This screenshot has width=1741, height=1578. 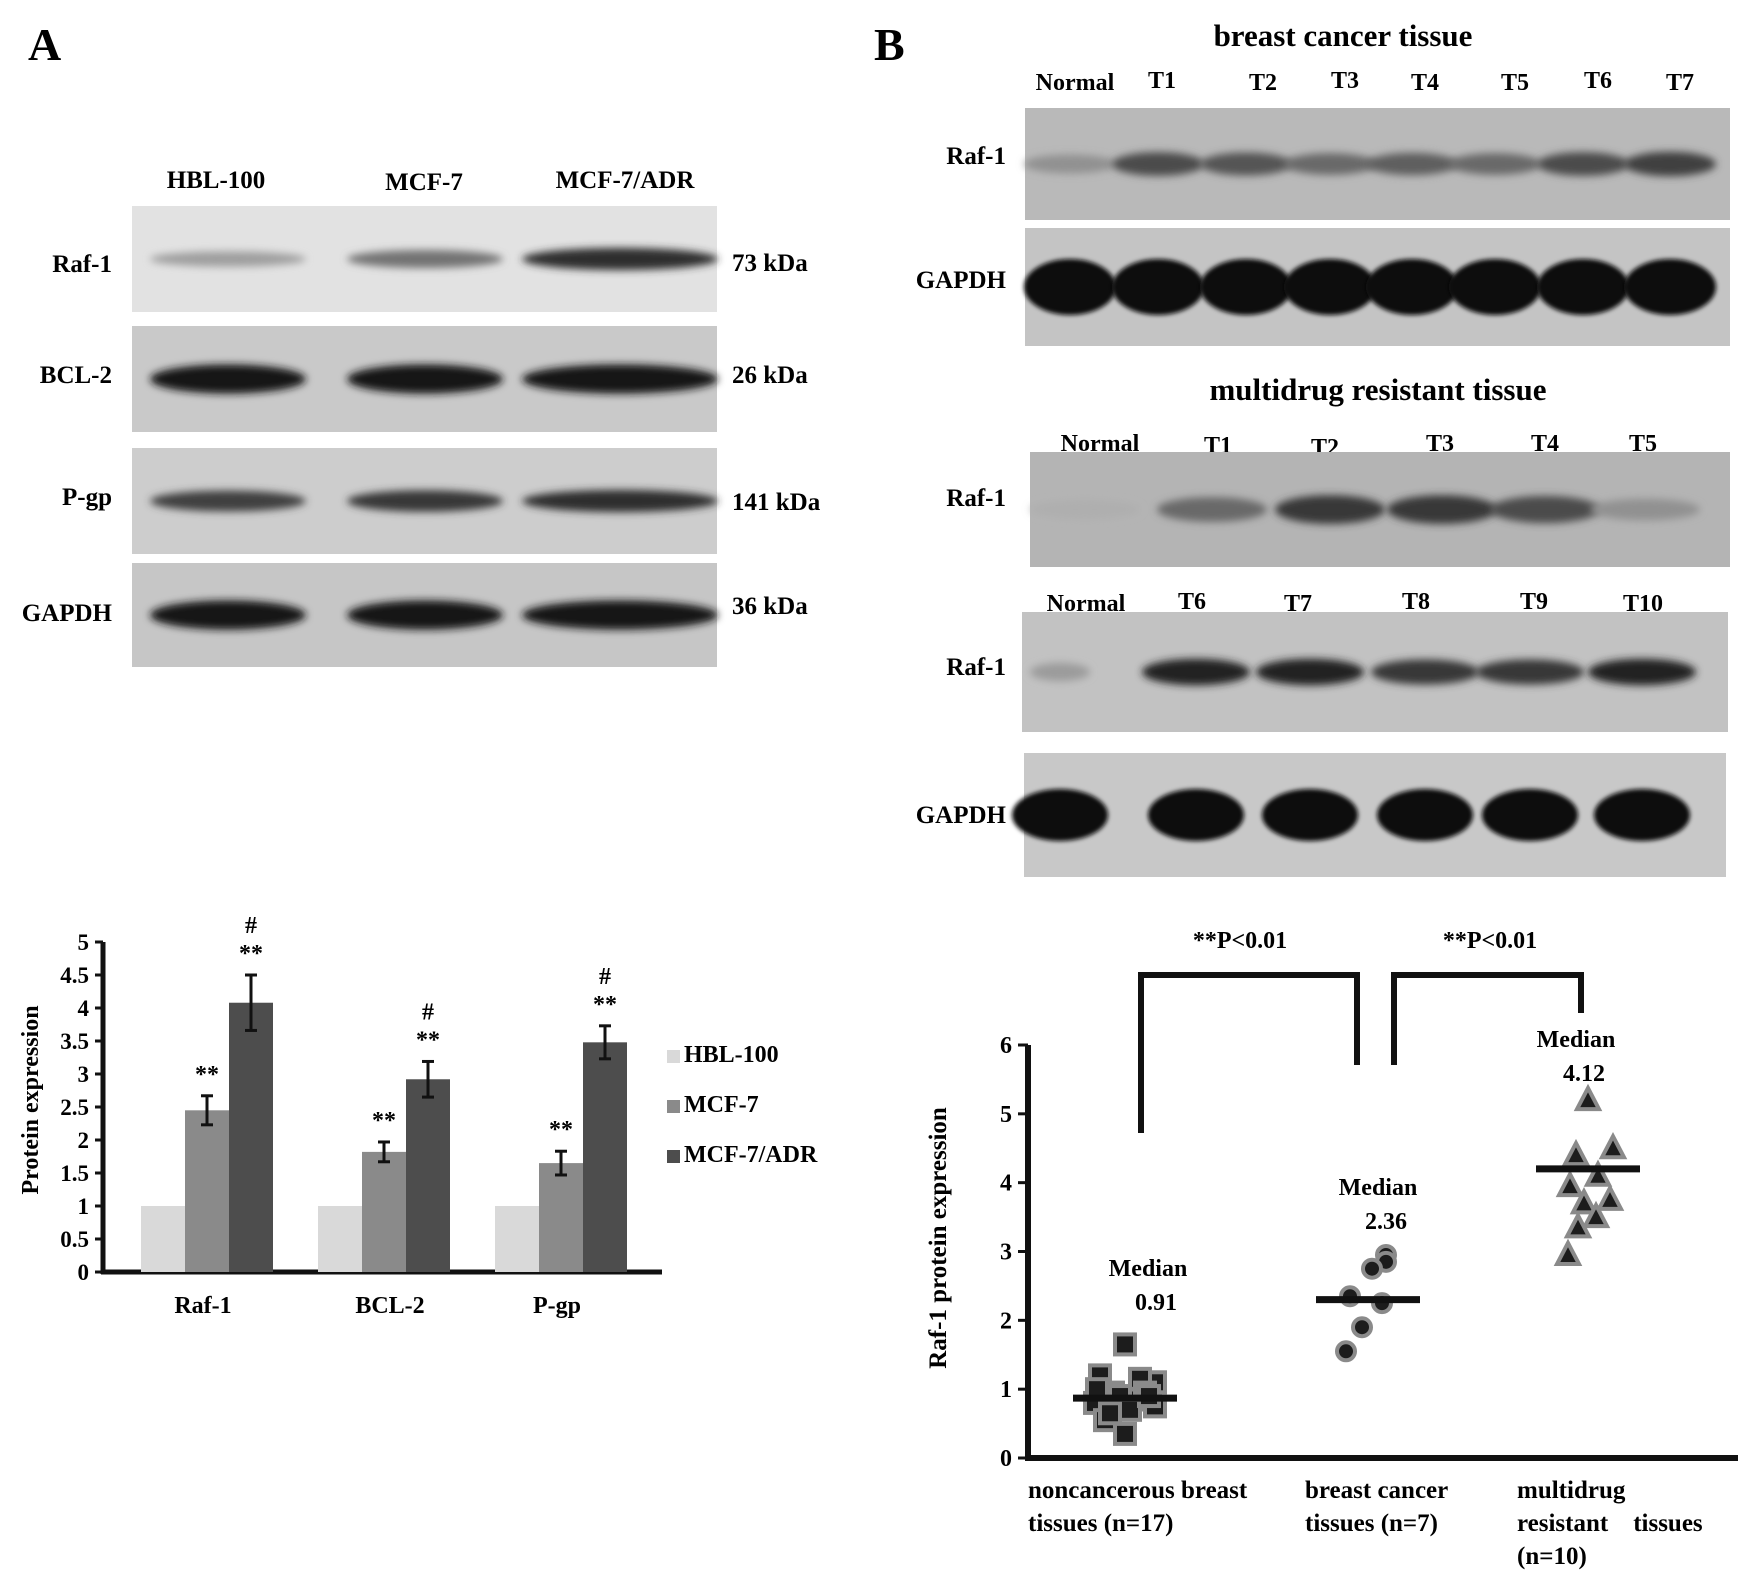 I want to click on blot-b1-lane-label: T1, so click(x=1162, y=81).